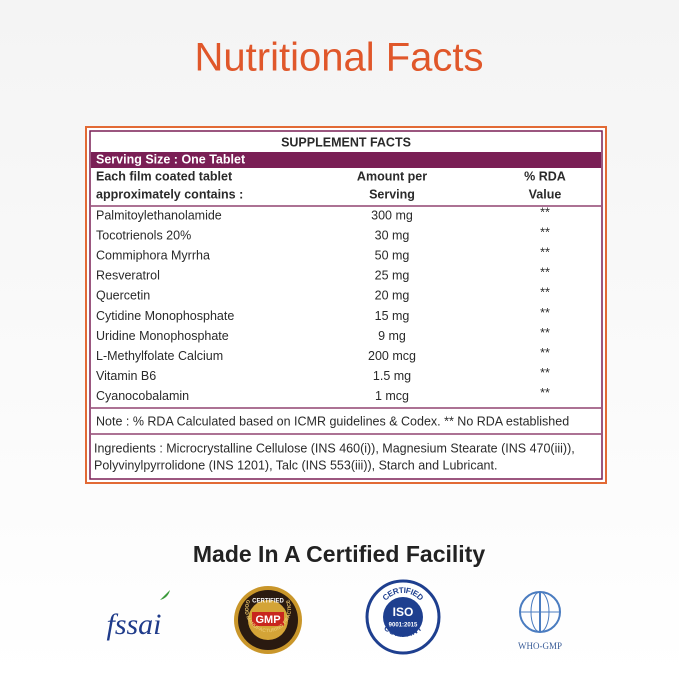  Describe the element at coordinates (392, 255) in the screenshot. I see `nutrient-amount: 50 mg` at that location.